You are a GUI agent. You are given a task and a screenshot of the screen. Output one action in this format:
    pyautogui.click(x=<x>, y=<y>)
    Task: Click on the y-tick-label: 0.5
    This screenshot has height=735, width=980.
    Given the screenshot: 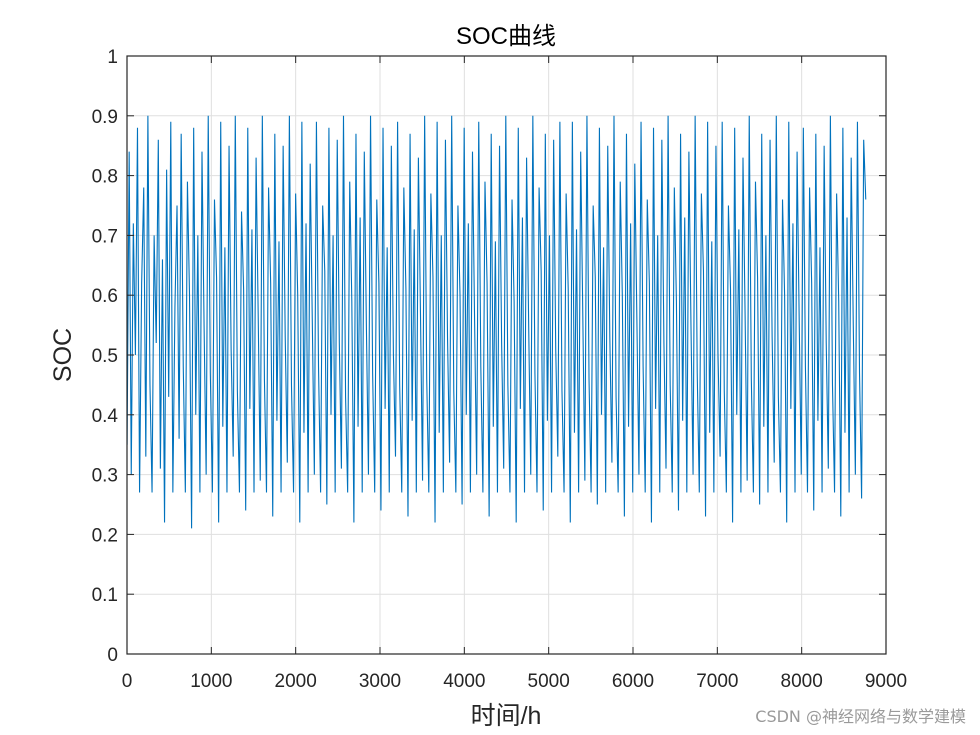 What is the action you would take?
    pyautogui.click(x=105, y=356)
    